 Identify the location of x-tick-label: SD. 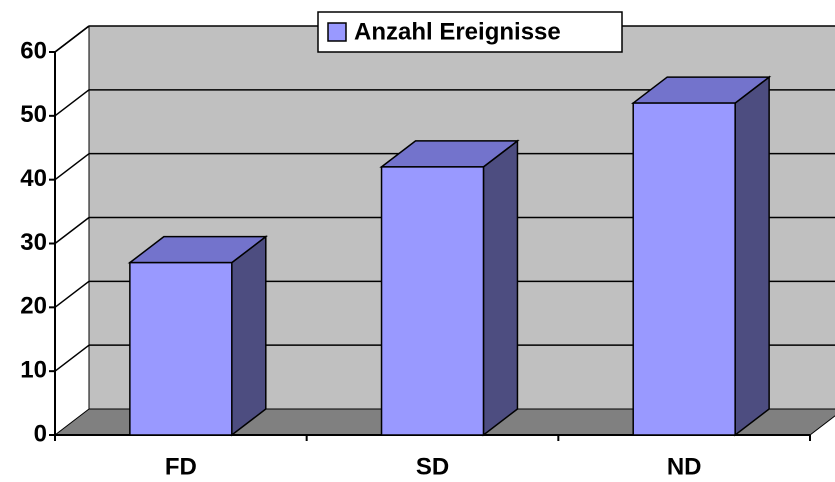
(432, 466).